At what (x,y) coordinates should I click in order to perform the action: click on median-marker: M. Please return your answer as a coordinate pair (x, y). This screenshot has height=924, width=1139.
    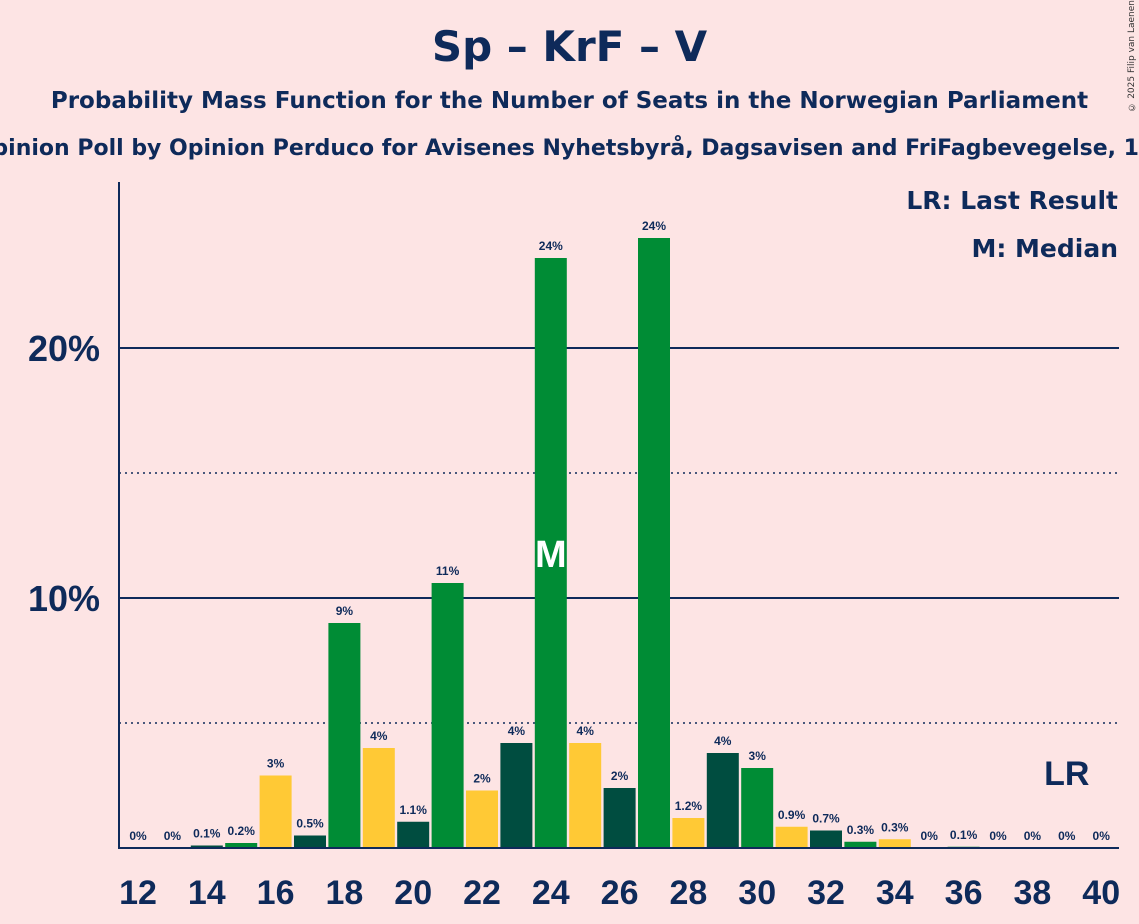
    Looking at the image, I should click on (551, 555).